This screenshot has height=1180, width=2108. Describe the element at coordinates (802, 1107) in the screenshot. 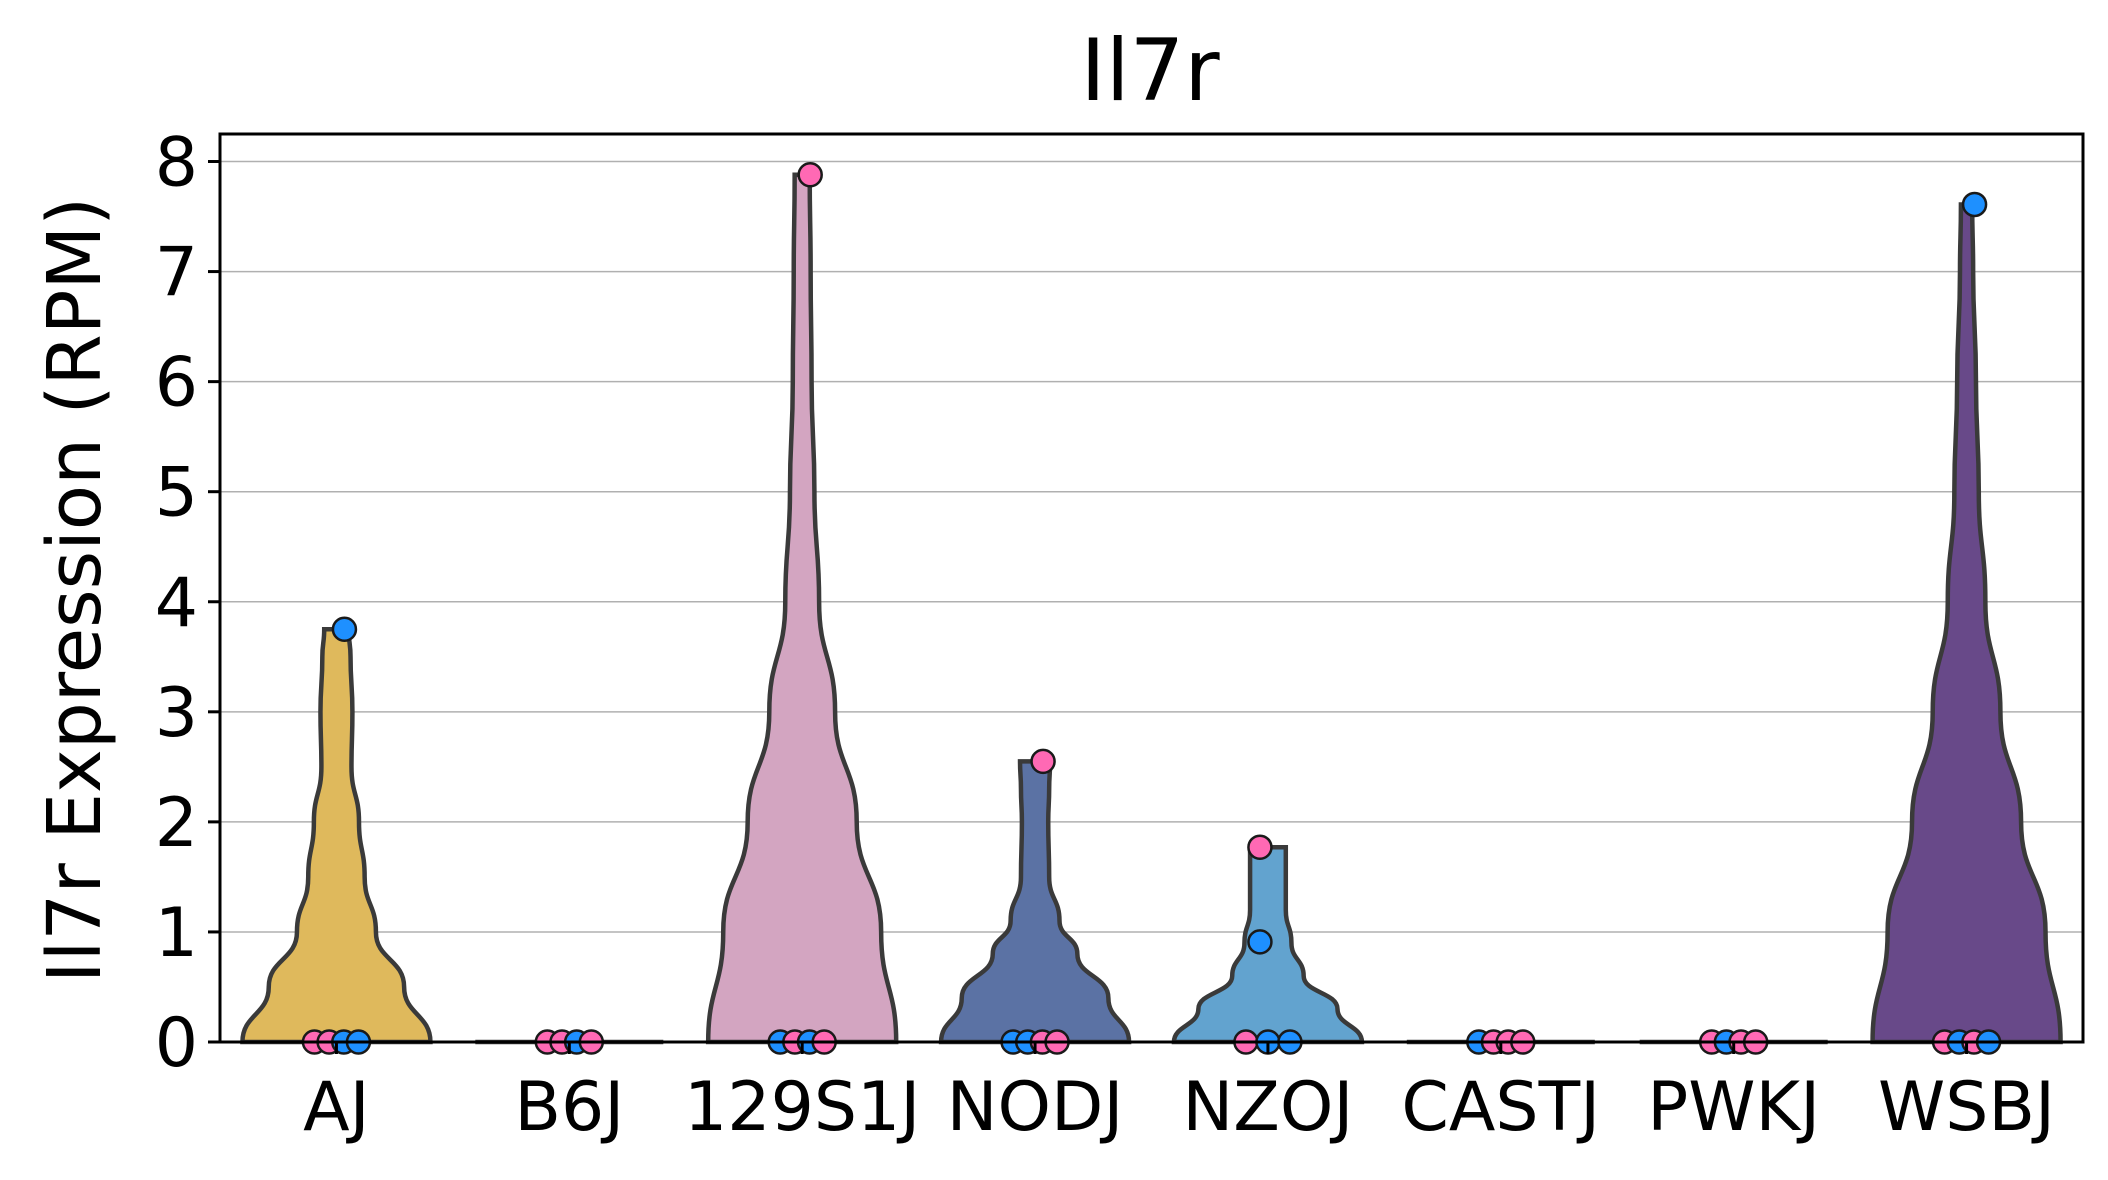

I see `x-tick-label: 129S1J` at that location.